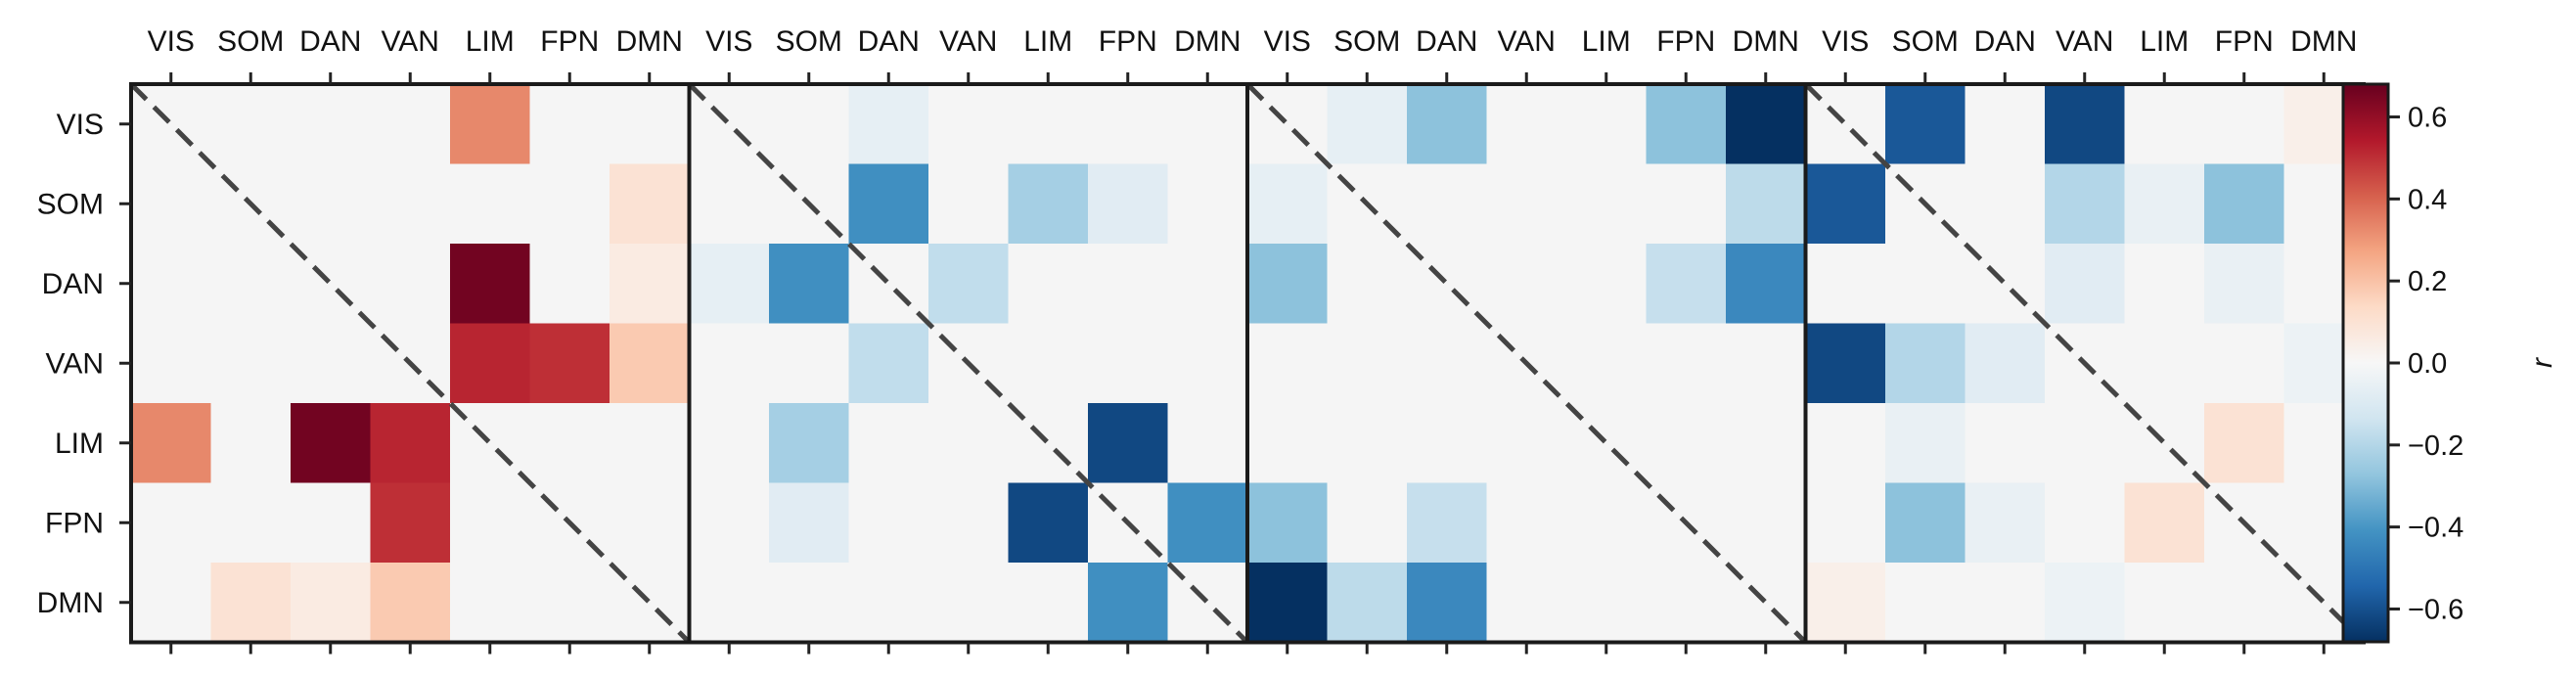  Describe the element at coordinates (2244, 204) in the screenshot. I see `heatmap-cell-som-fpn` at that location.